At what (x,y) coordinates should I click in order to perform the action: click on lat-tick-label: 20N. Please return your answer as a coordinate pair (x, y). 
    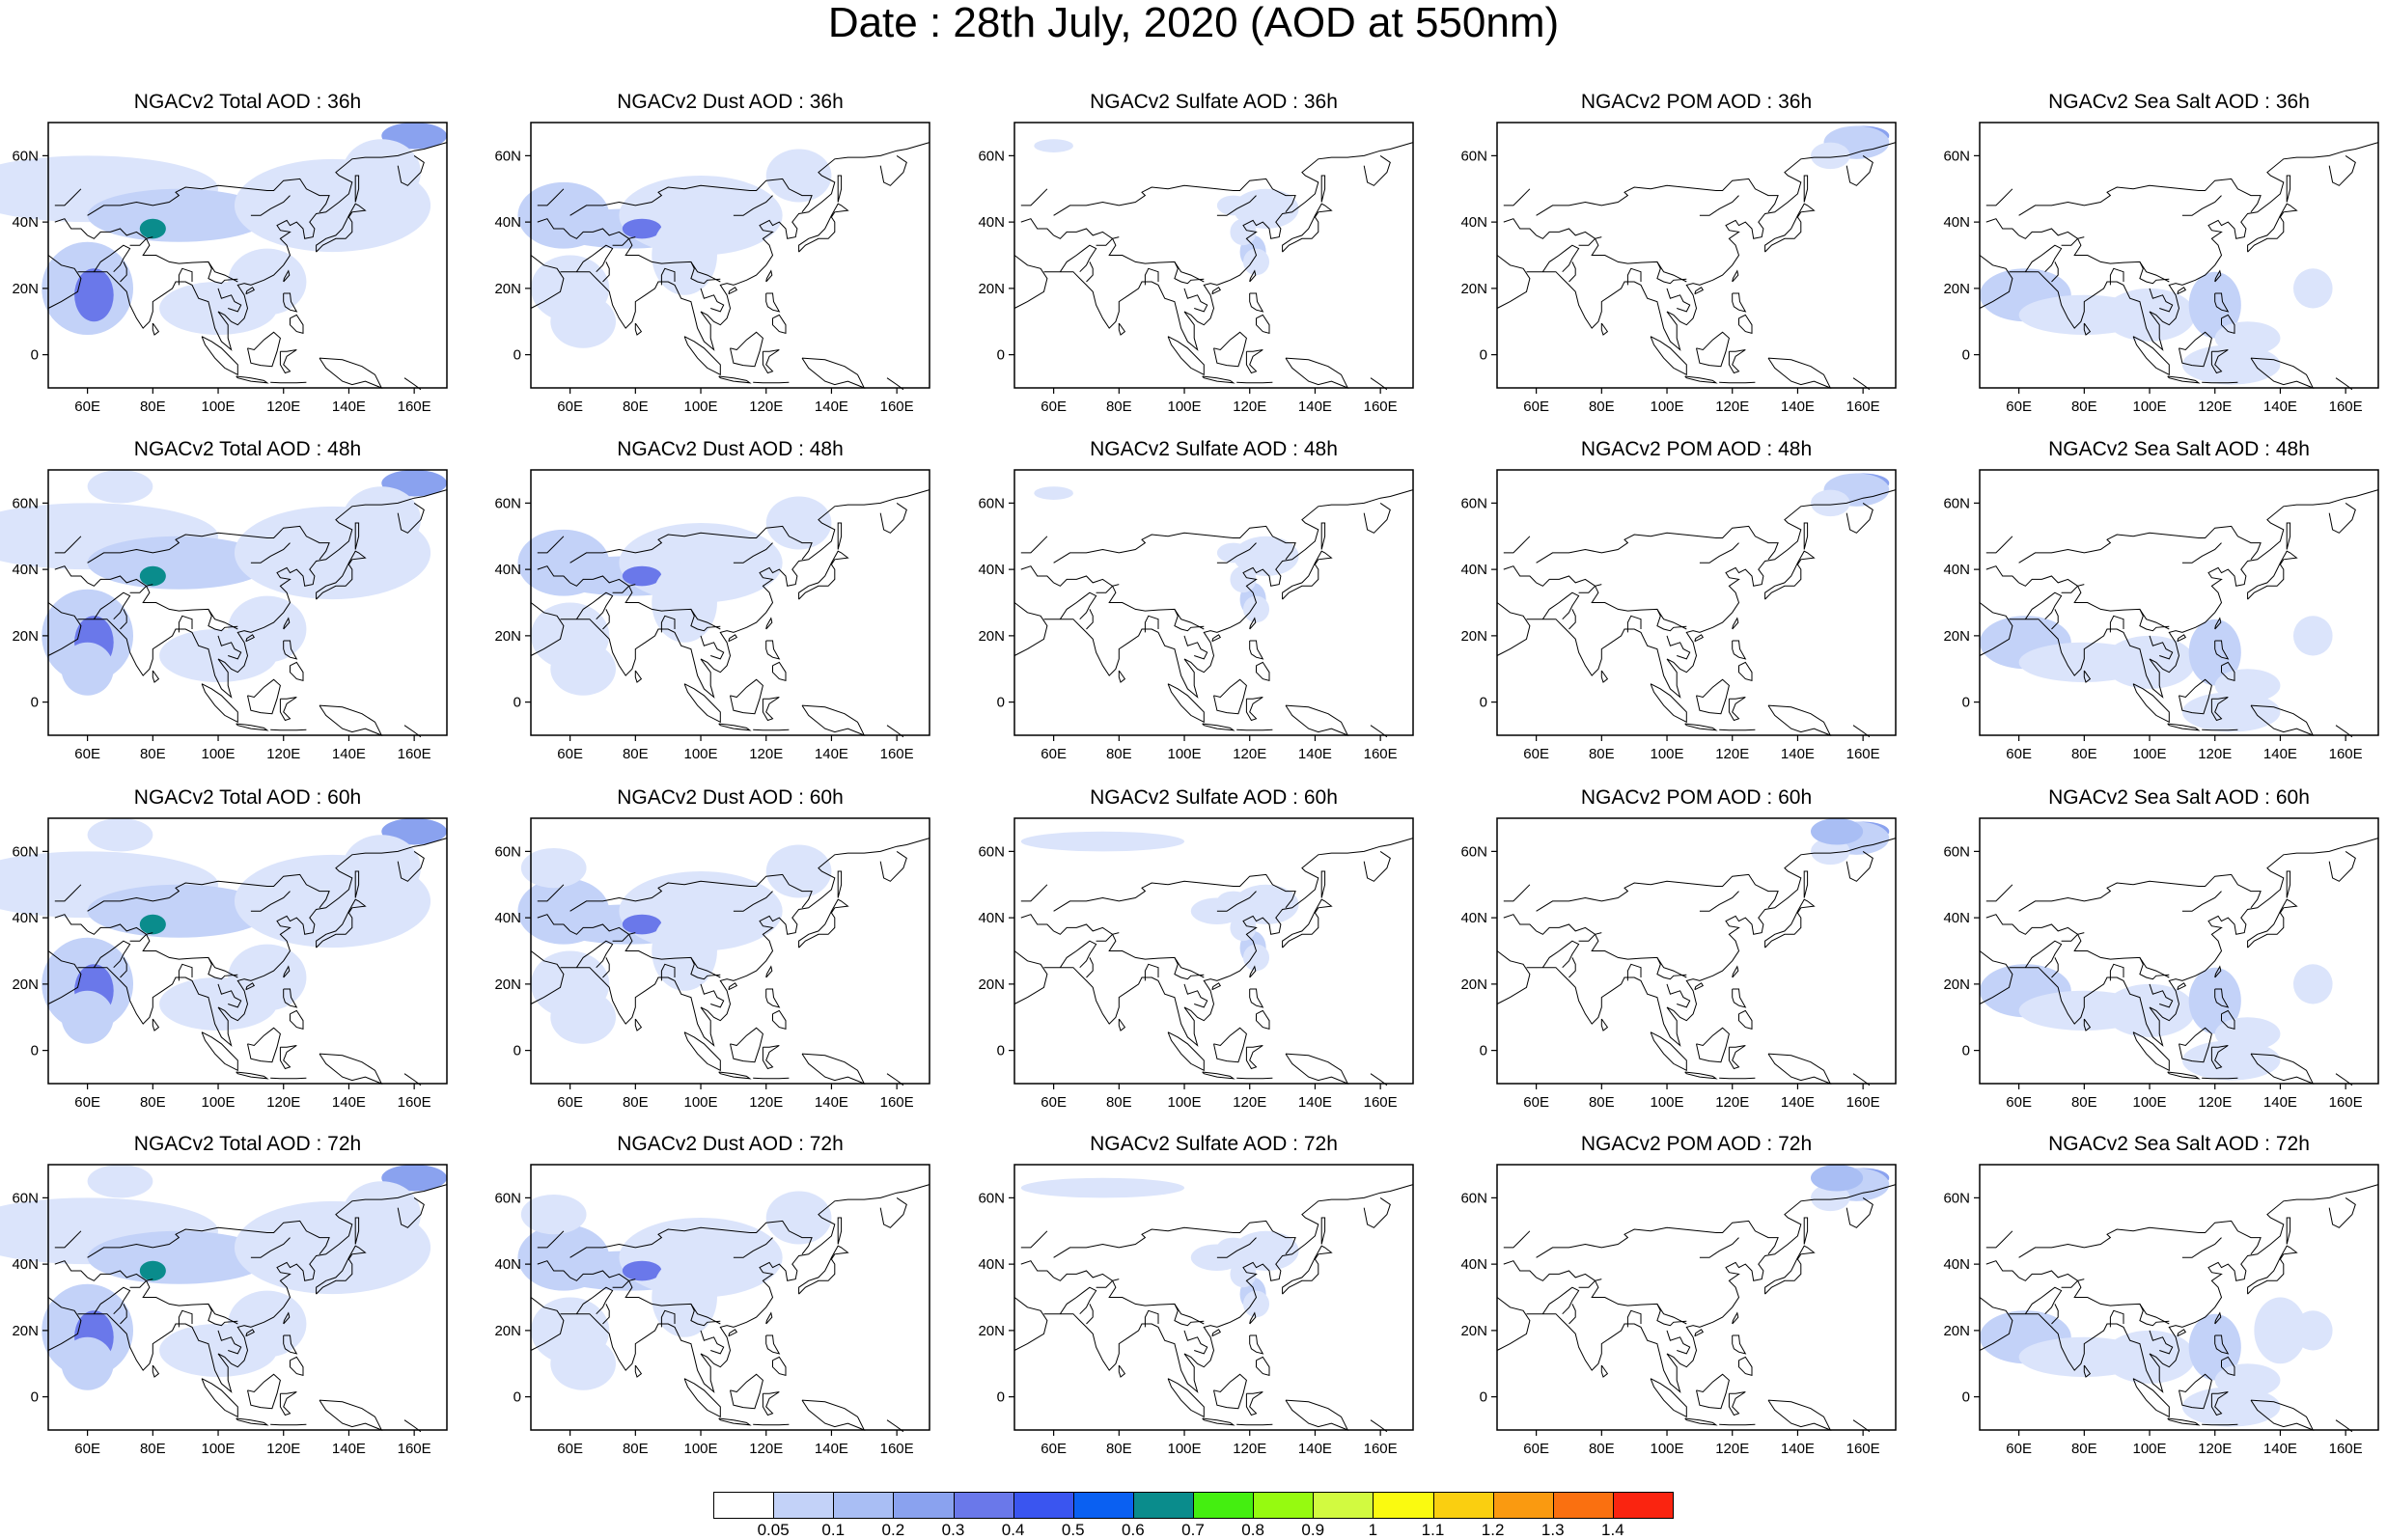
    Looking at the image, I should click on (1956, 289).